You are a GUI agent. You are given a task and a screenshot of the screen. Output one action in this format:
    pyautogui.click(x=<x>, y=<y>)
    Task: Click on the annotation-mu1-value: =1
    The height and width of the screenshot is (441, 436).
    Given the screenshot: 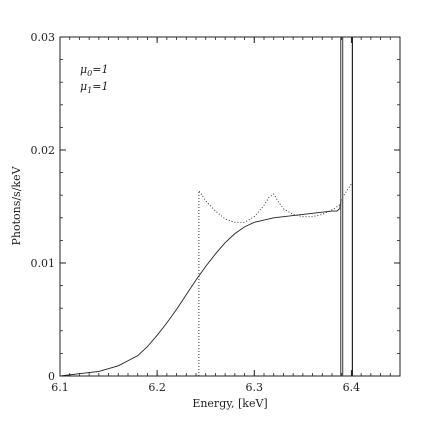 What is the action you would take?
    pyautogui.click(x=100, y=86)
    